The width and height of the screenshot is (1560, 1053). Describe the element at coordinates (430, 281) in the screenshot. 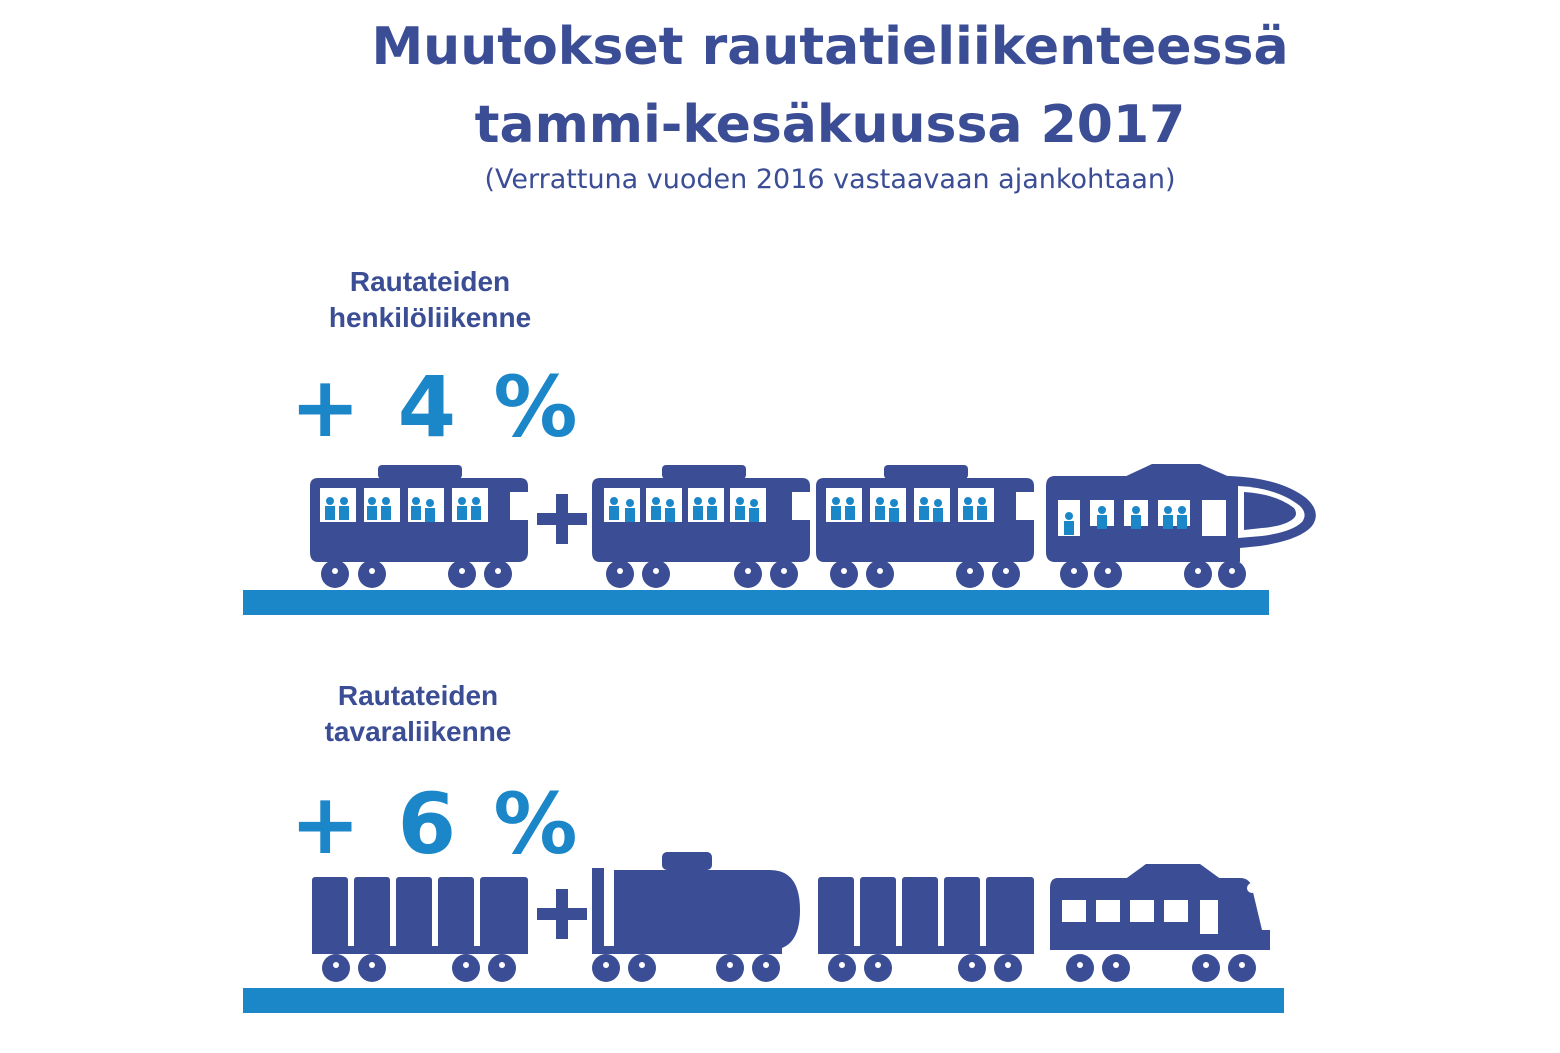

I see `passenger-label-line-1: Rautateiden` at that location.